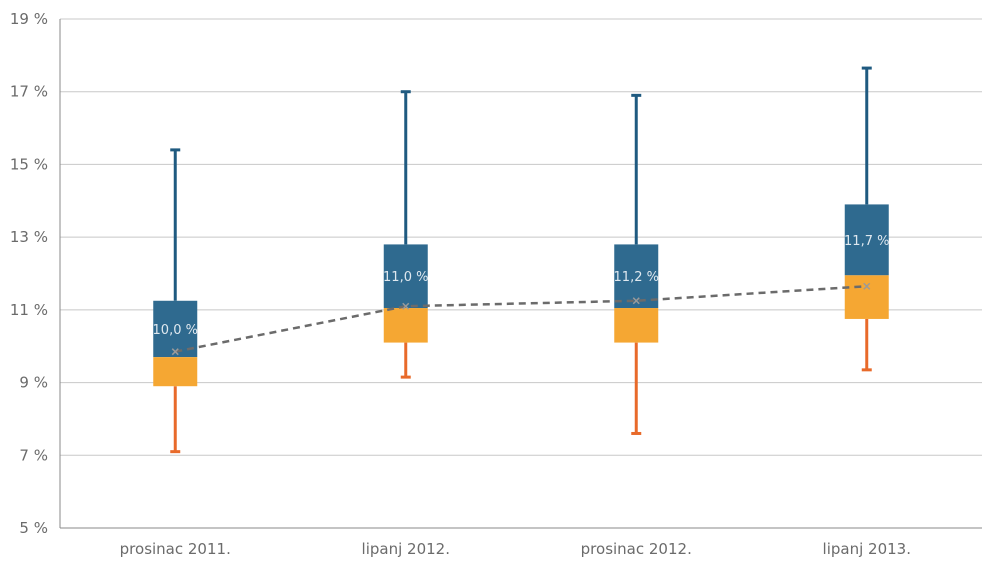 Image resolution: width=998 pixels, height=567 pixels. I want to click on y-tick-label: 17 %, so click(29, 92).